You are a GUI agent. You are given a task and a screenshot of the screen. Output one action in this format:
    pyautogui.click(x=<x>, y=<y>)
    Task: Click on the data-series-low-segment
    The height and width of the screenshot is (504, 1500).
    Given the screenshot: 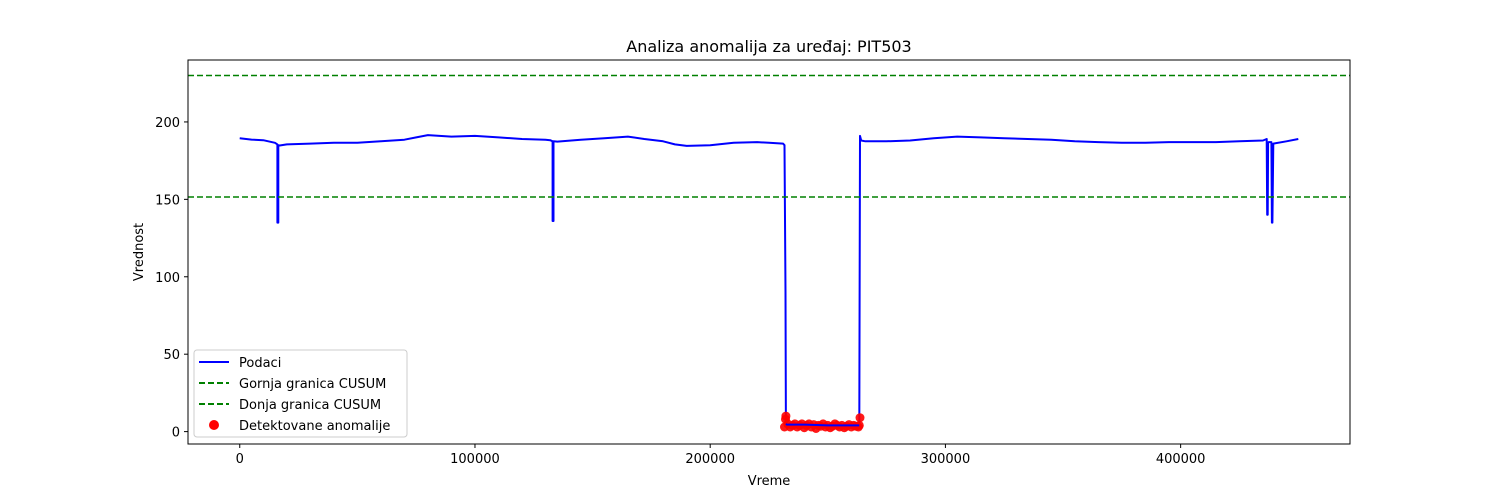 What is the action you would take?
    pyautogui.click(x=822, y=425)
    